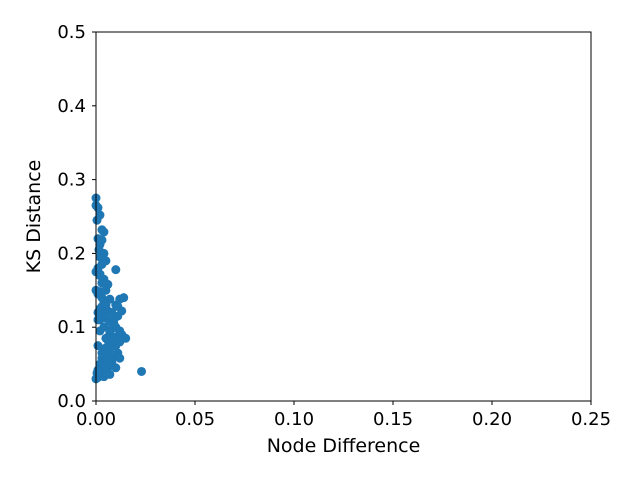 This screenshot has height=485, width=640. I want to click on y-axis-label: KS Distance, so click(34, 217).